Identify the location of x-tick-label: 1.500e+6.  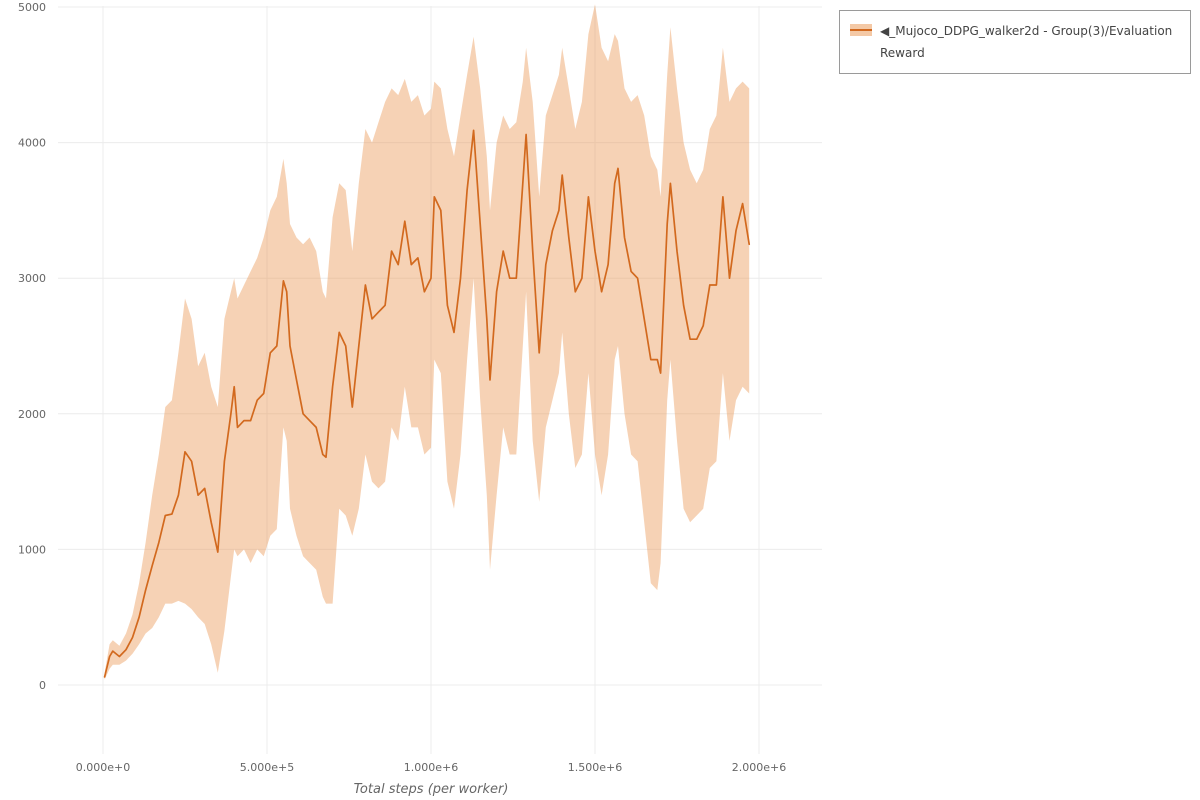
(595, 767).